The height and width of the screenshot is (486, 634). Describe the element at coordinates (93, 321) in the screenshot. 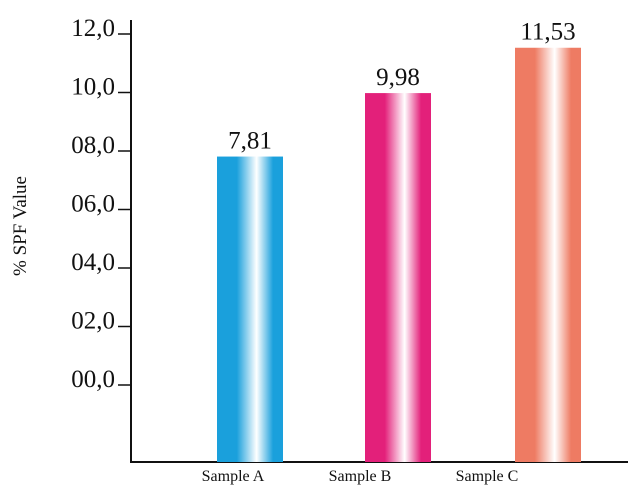

I see `y-tick-label: 02,0` at that location.